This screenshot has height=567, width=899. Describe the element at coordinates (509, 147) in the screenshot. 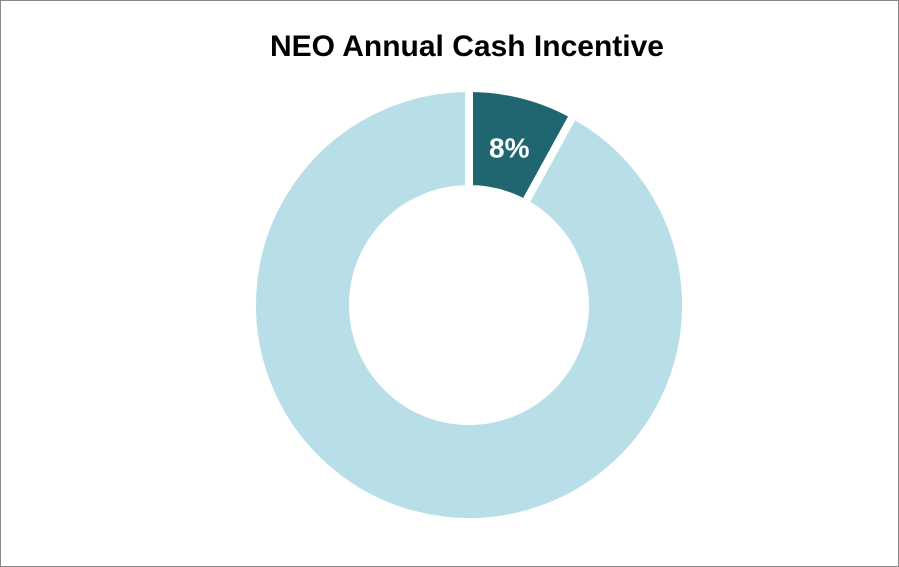

I see `data-label: 8%` at that location.